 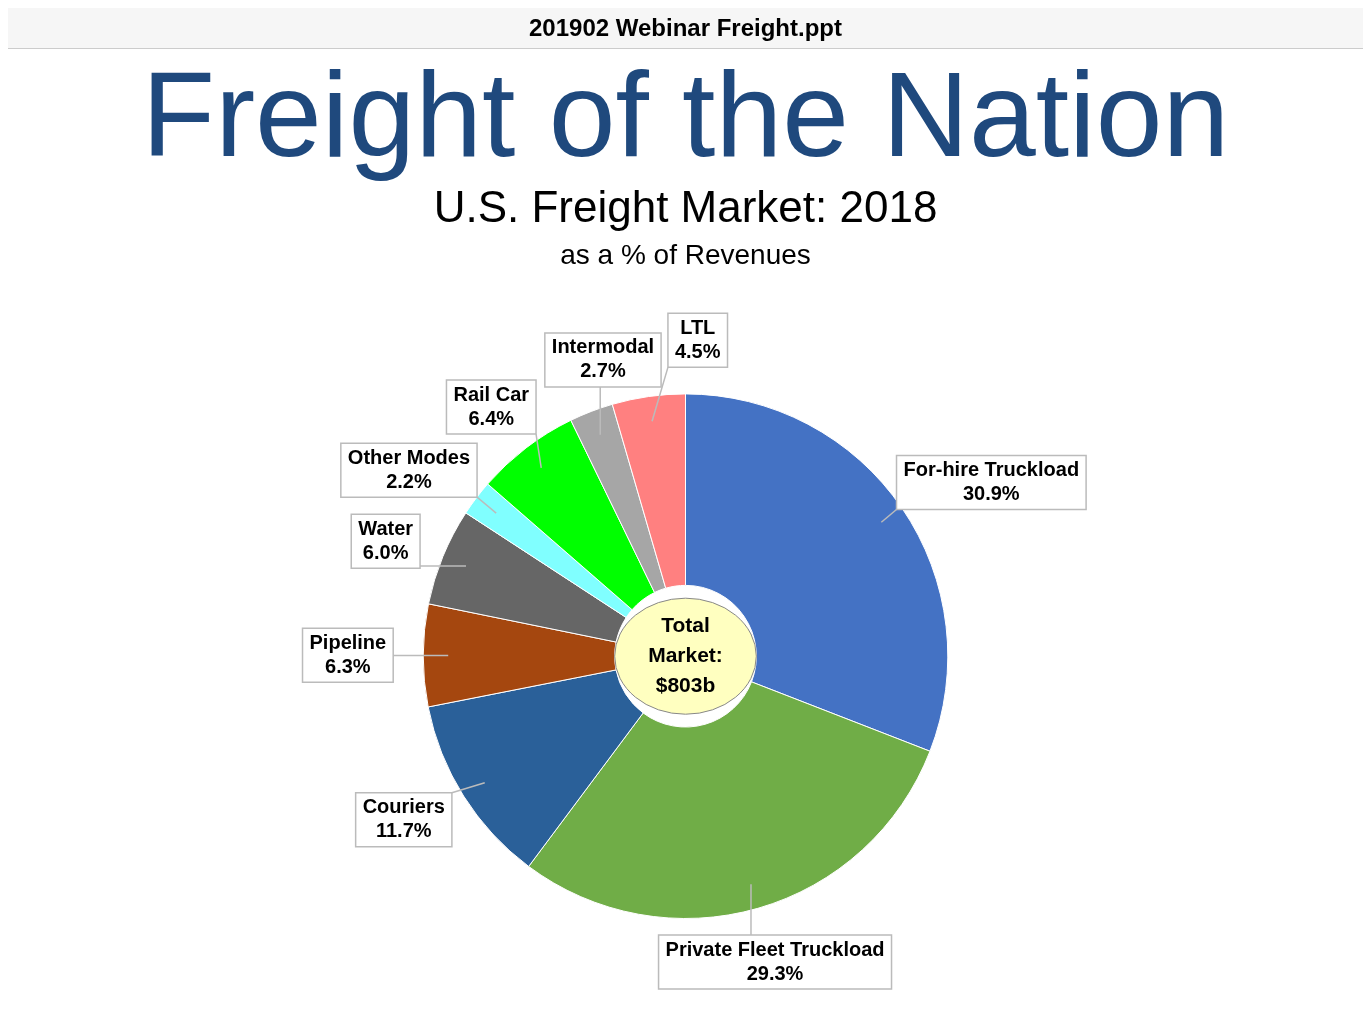 I want to click on data-label: 6.3%, so click(x=348, y=665).